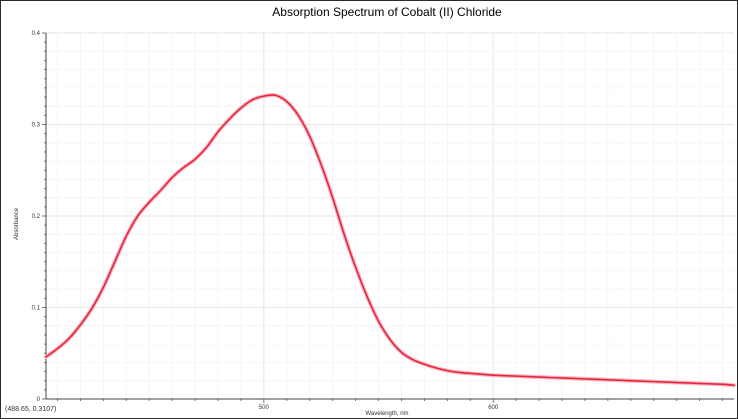 The width and height of the screenshot is (738, 419). I want to click on y-axis-label: Absorbance, so click(17, 223).